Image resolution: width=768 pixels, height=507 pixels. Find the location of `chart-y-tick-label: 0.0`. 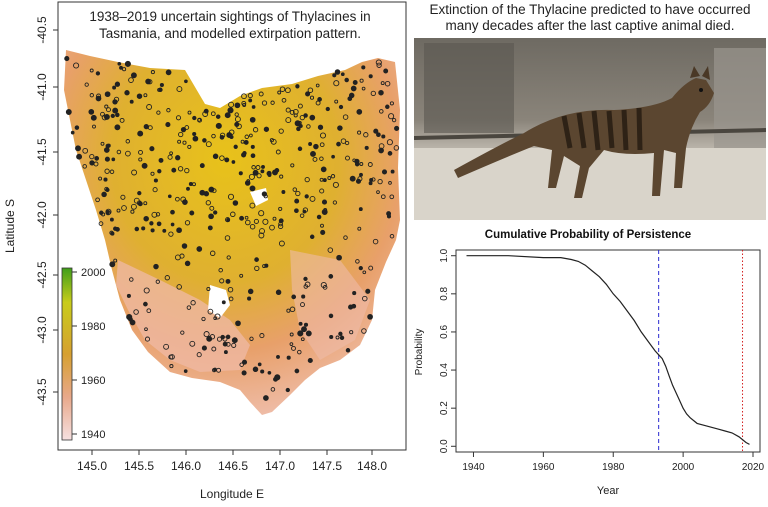

chart-y-tick-label: 0.0 is located at coordinates (444, 446).